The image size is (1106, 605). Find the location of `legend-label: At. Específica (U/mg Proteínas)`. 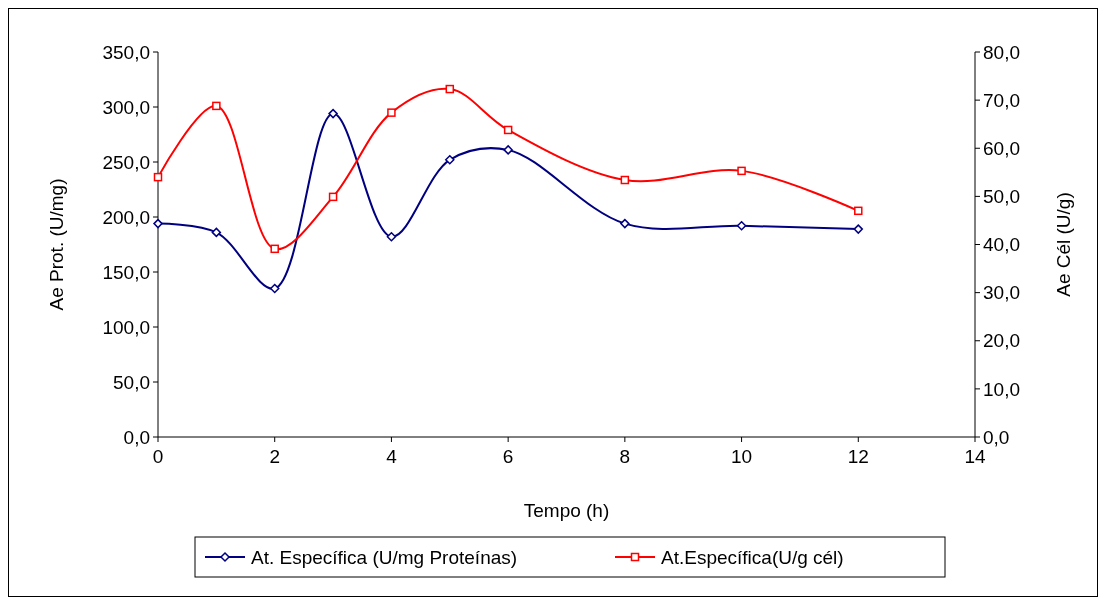

legend-label: At. Específica (U/mg Proteínas) is located at coordinates (384, 557).